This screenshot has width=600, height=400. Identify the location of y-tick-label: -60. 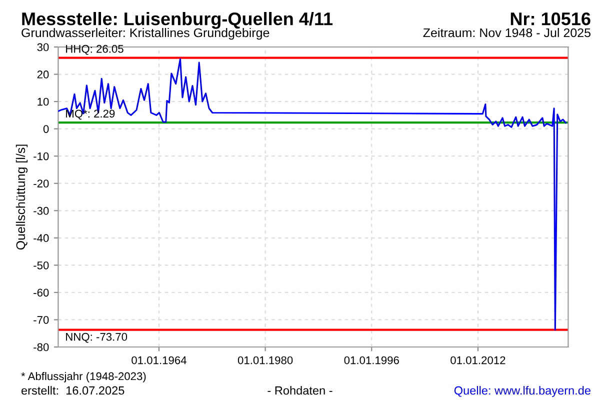
(41, 292).